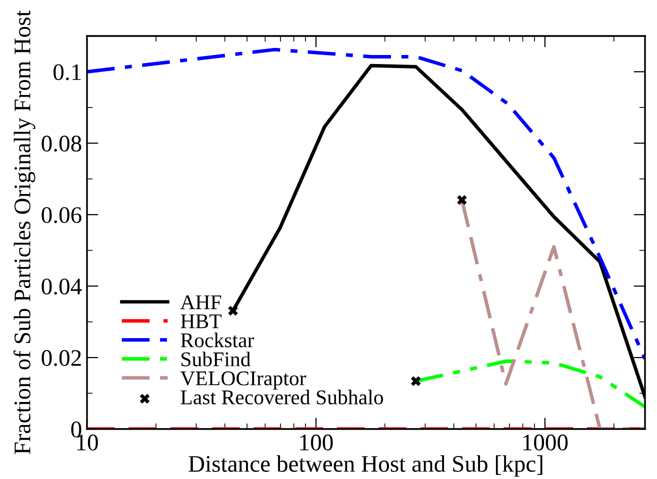 The image size is (657, 479). What do you see at coordinates (316, 442) in the screenshot?
I see `x-tick-label: 100` at bounding box center [316, 442].